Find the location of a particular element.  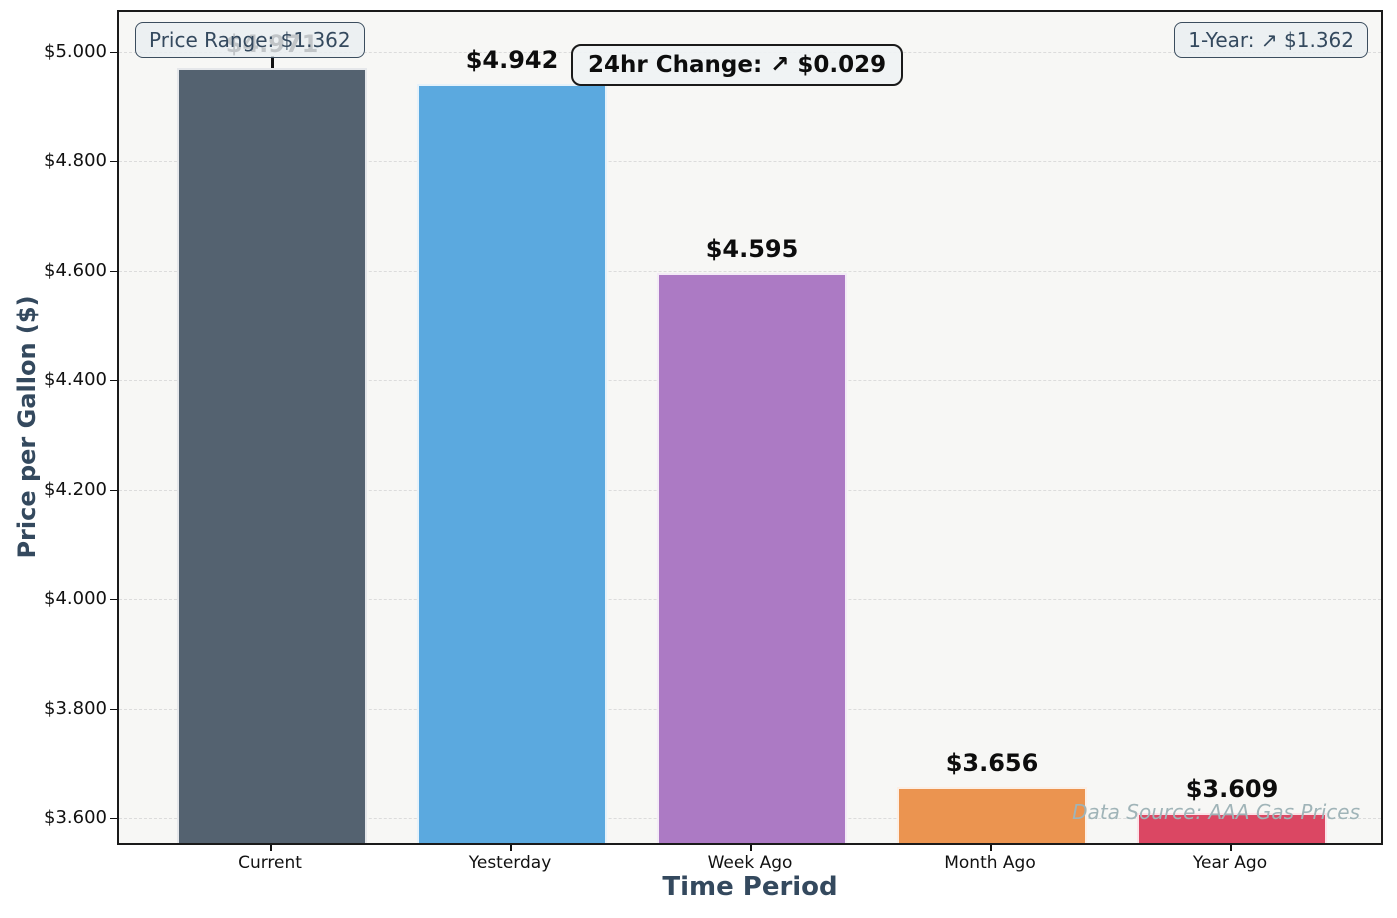

bar-year-ago is located at coordinates (1232, 828).